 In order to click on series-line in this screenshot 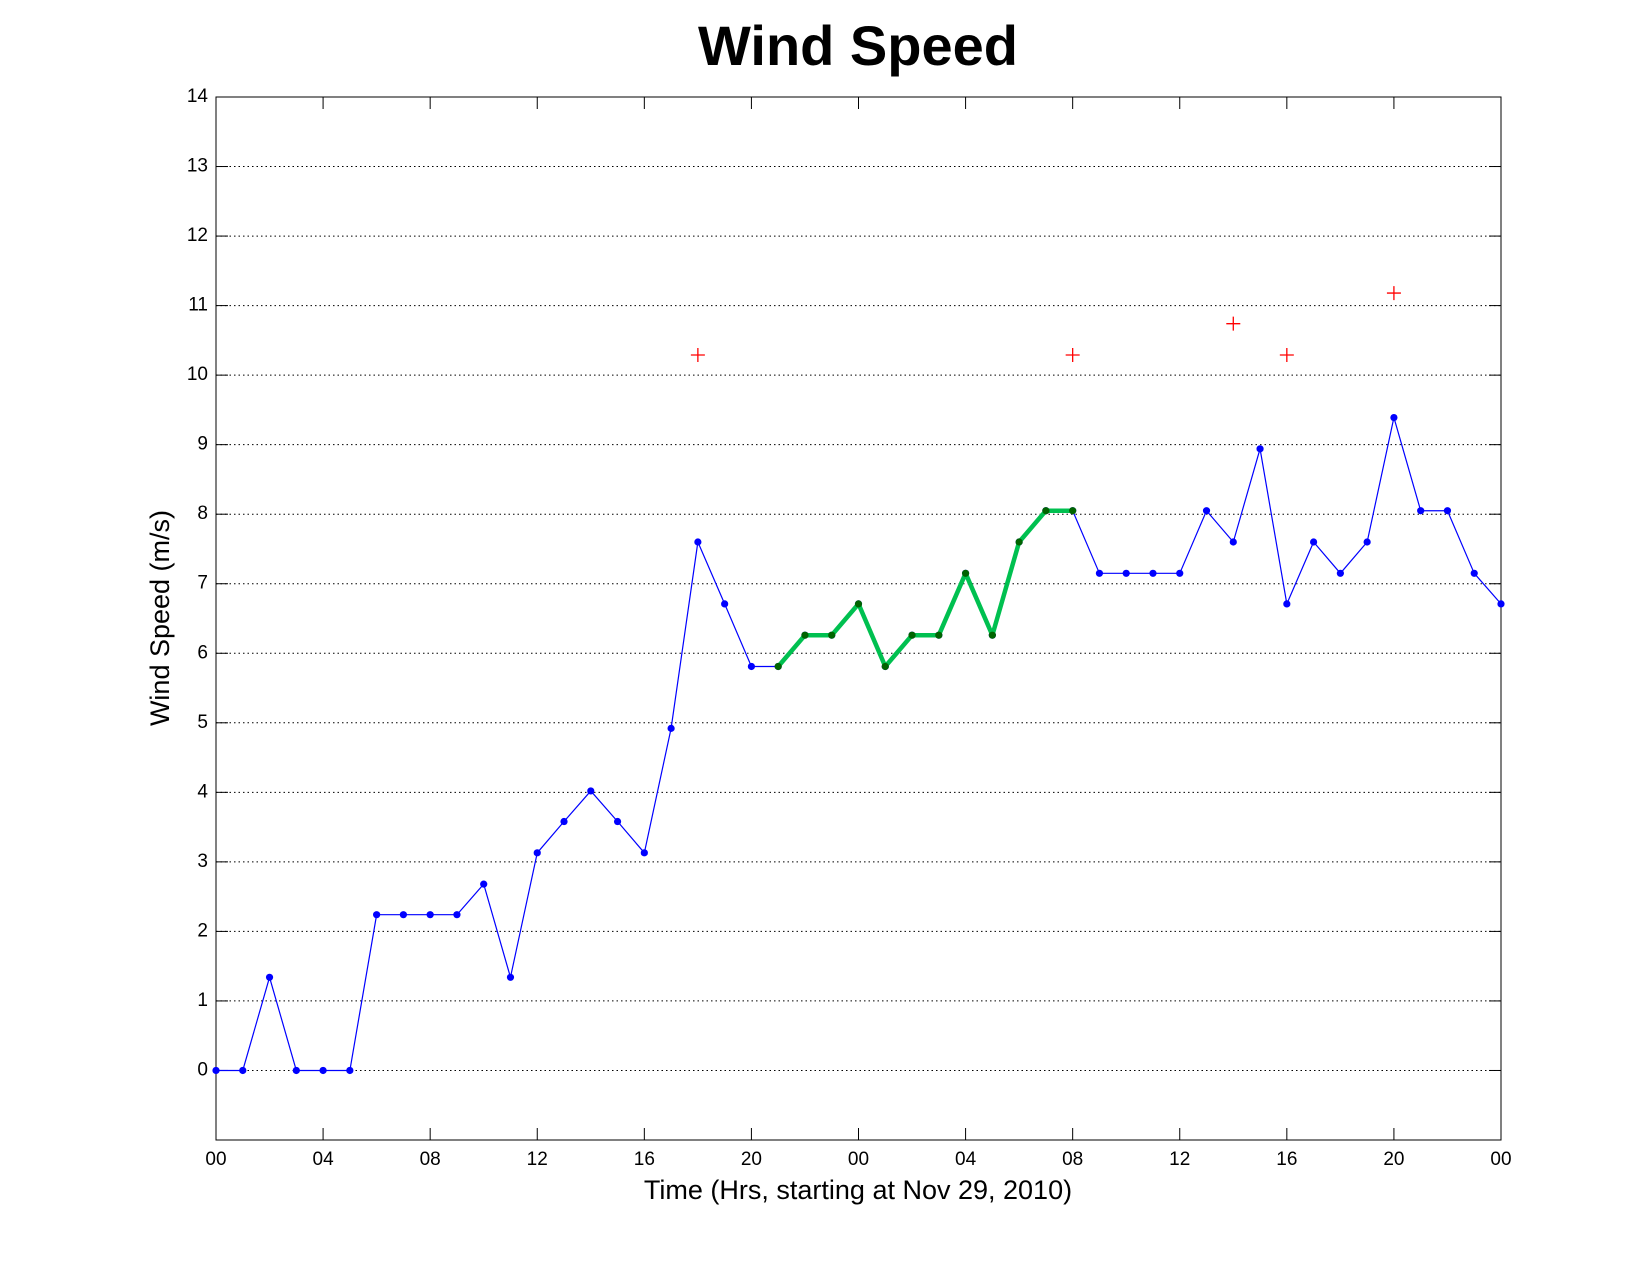, I will do `click(924, 588)`.